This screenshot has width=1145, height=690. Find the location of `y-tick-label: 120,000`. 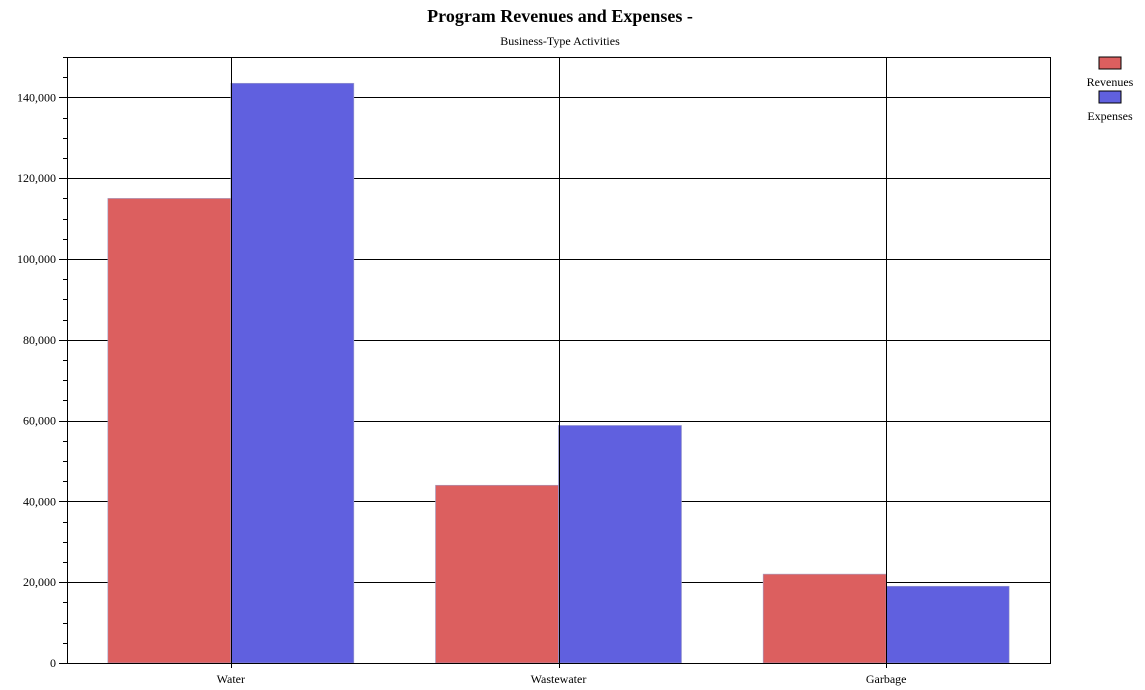

y-tick-label: 120,000 is located at coordinates (36, 178).